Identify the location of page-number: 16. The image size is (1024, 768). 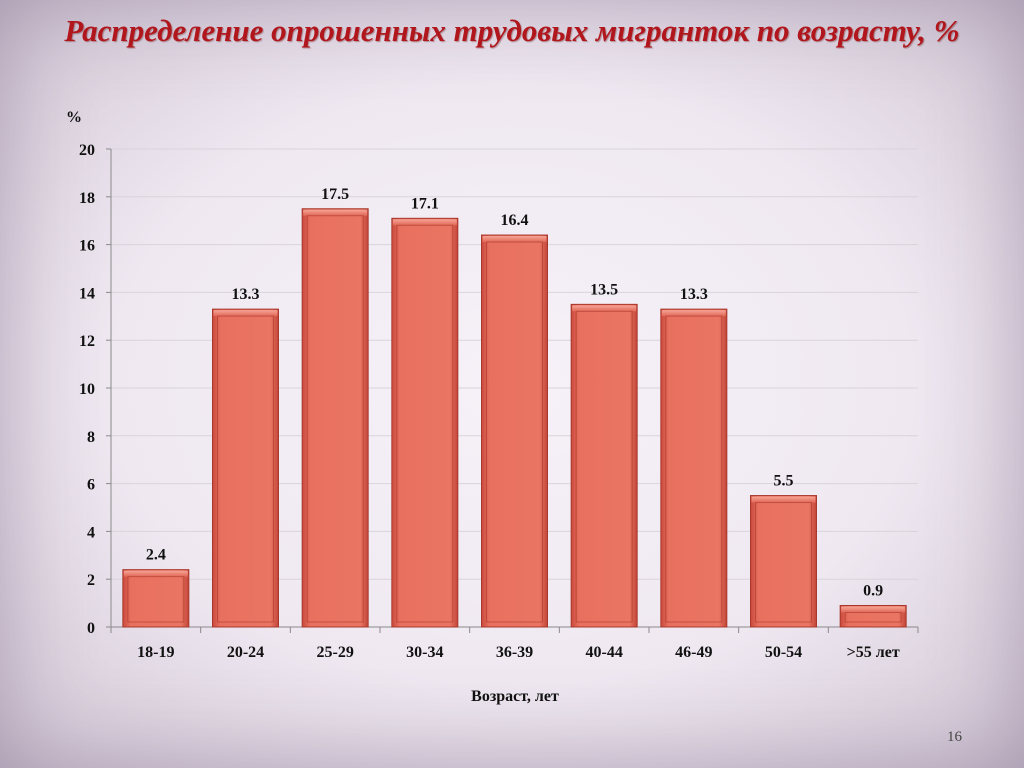
(954, 737).